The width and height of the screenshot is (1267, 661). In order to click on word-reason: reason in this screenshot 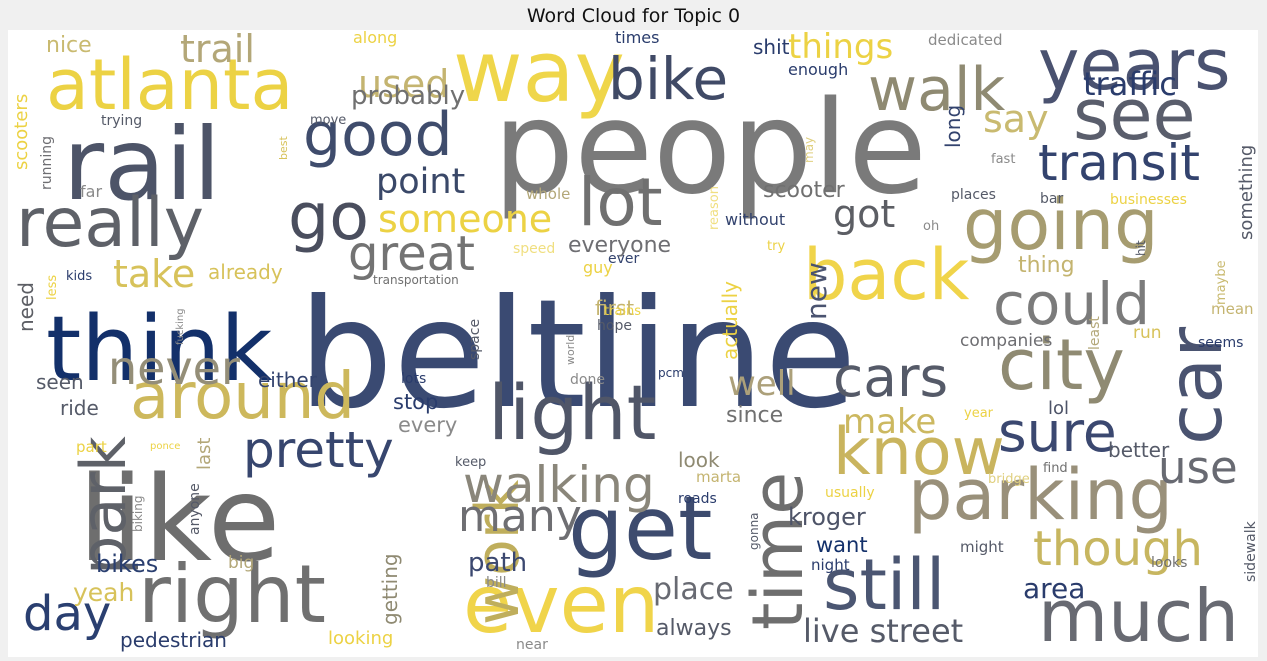, I will do `click(714, 208)`.